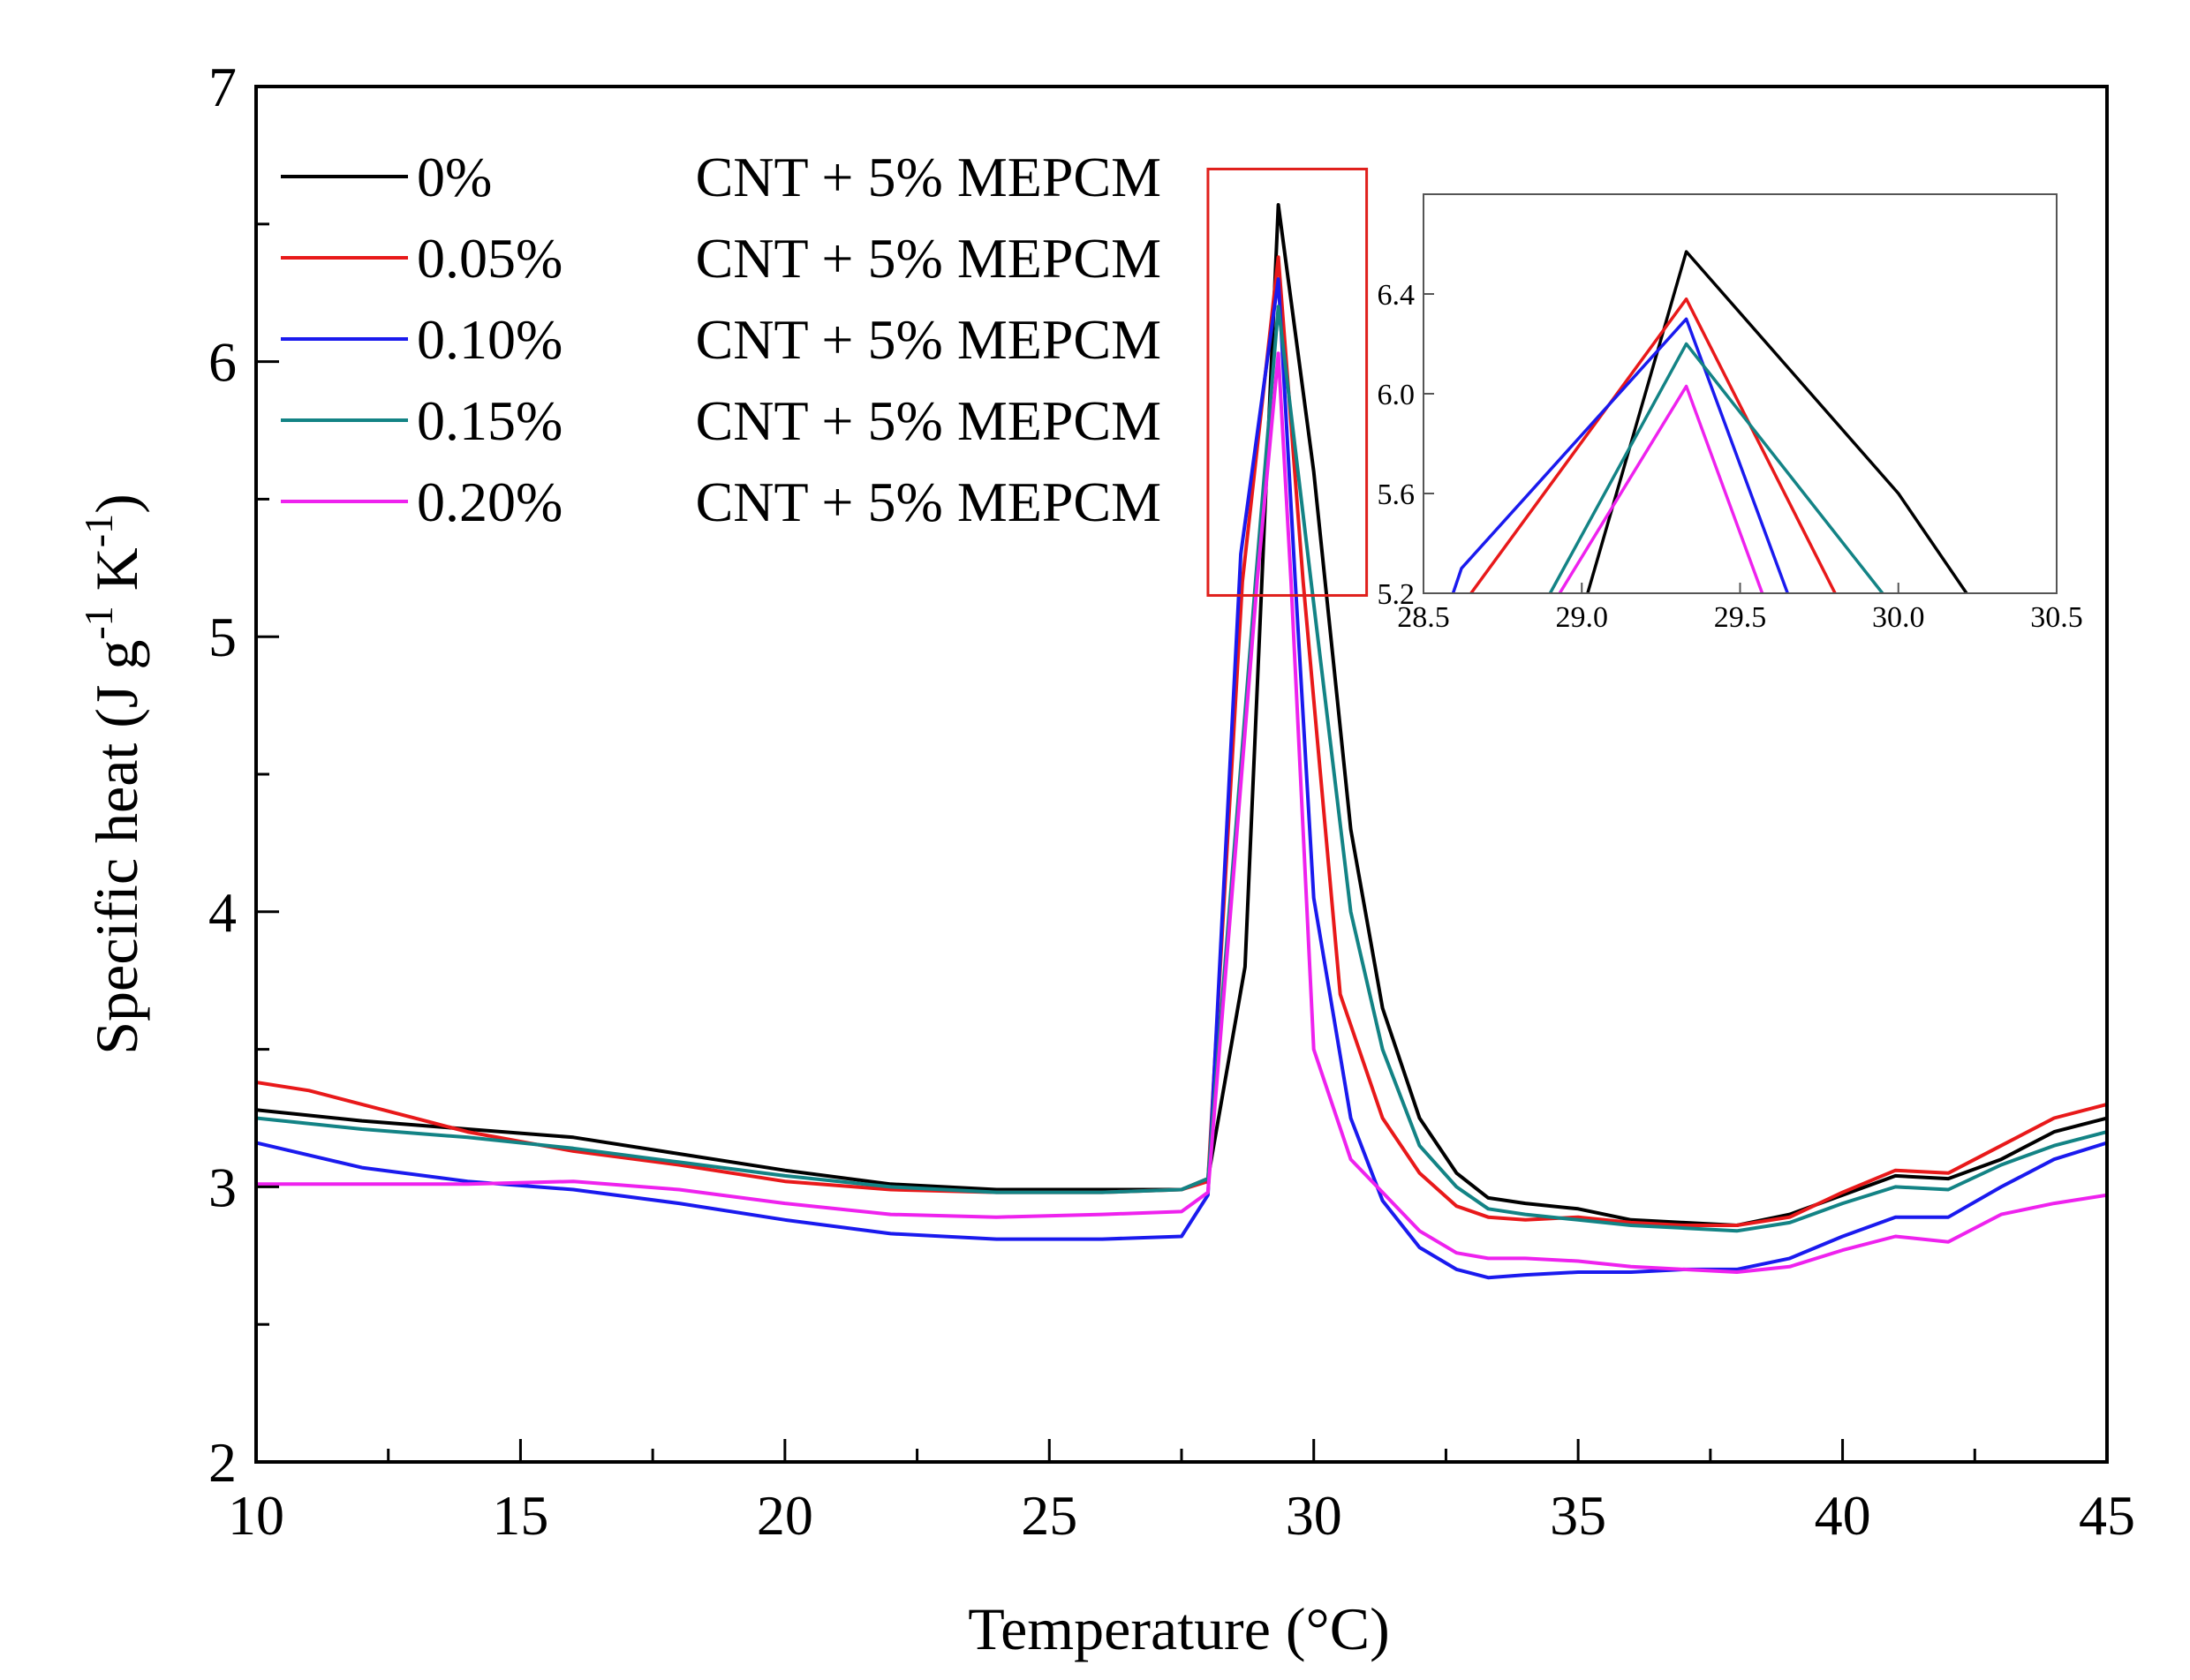 Image resolution: width=2190 pixels, height=1680 pixels. Describe the element at coordinates (1843, 1515) in the screenshot. I see `x-tick-label: 40` at that location.